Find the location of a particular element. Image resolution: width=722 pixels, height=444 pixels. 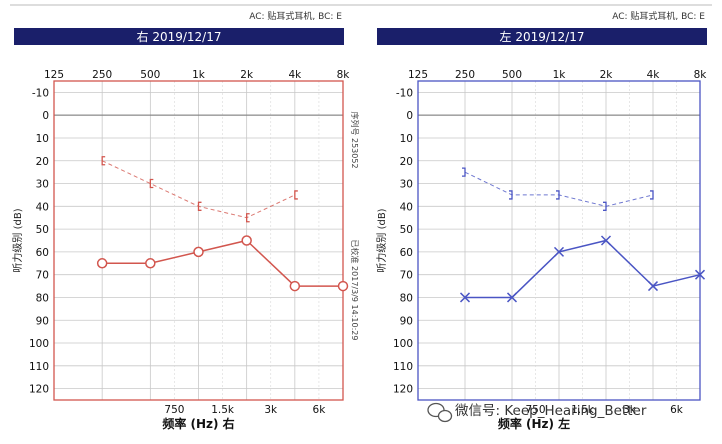

watermark-text: 微信号: Keep_Hearing_Better is located at coordinates (551, 411).